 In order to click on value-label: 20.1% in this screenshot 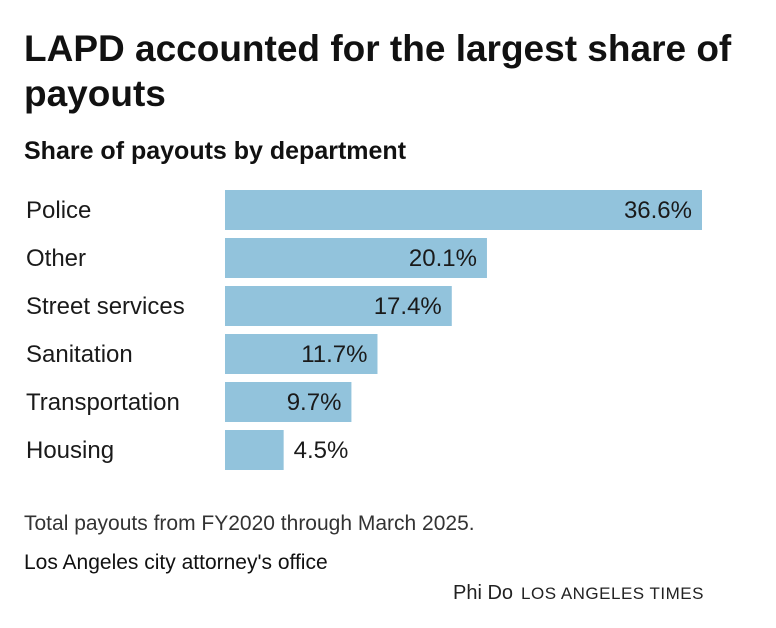, I will do `click(443, 258)`.